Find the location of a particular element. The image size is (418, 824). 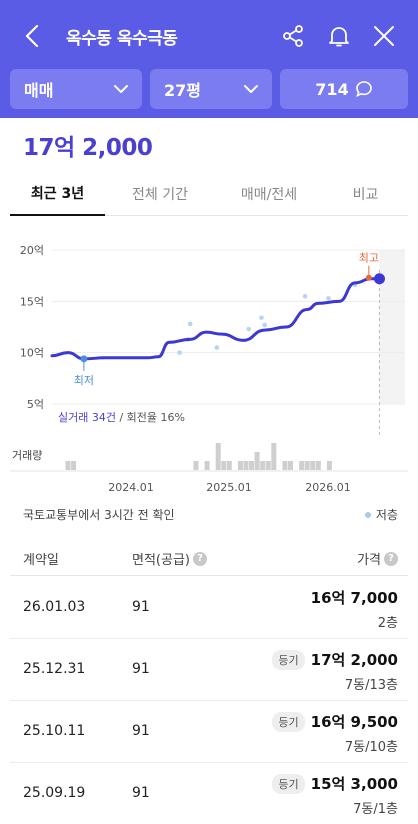

chart-legend: 저층 is located at coordinates (381, 514).